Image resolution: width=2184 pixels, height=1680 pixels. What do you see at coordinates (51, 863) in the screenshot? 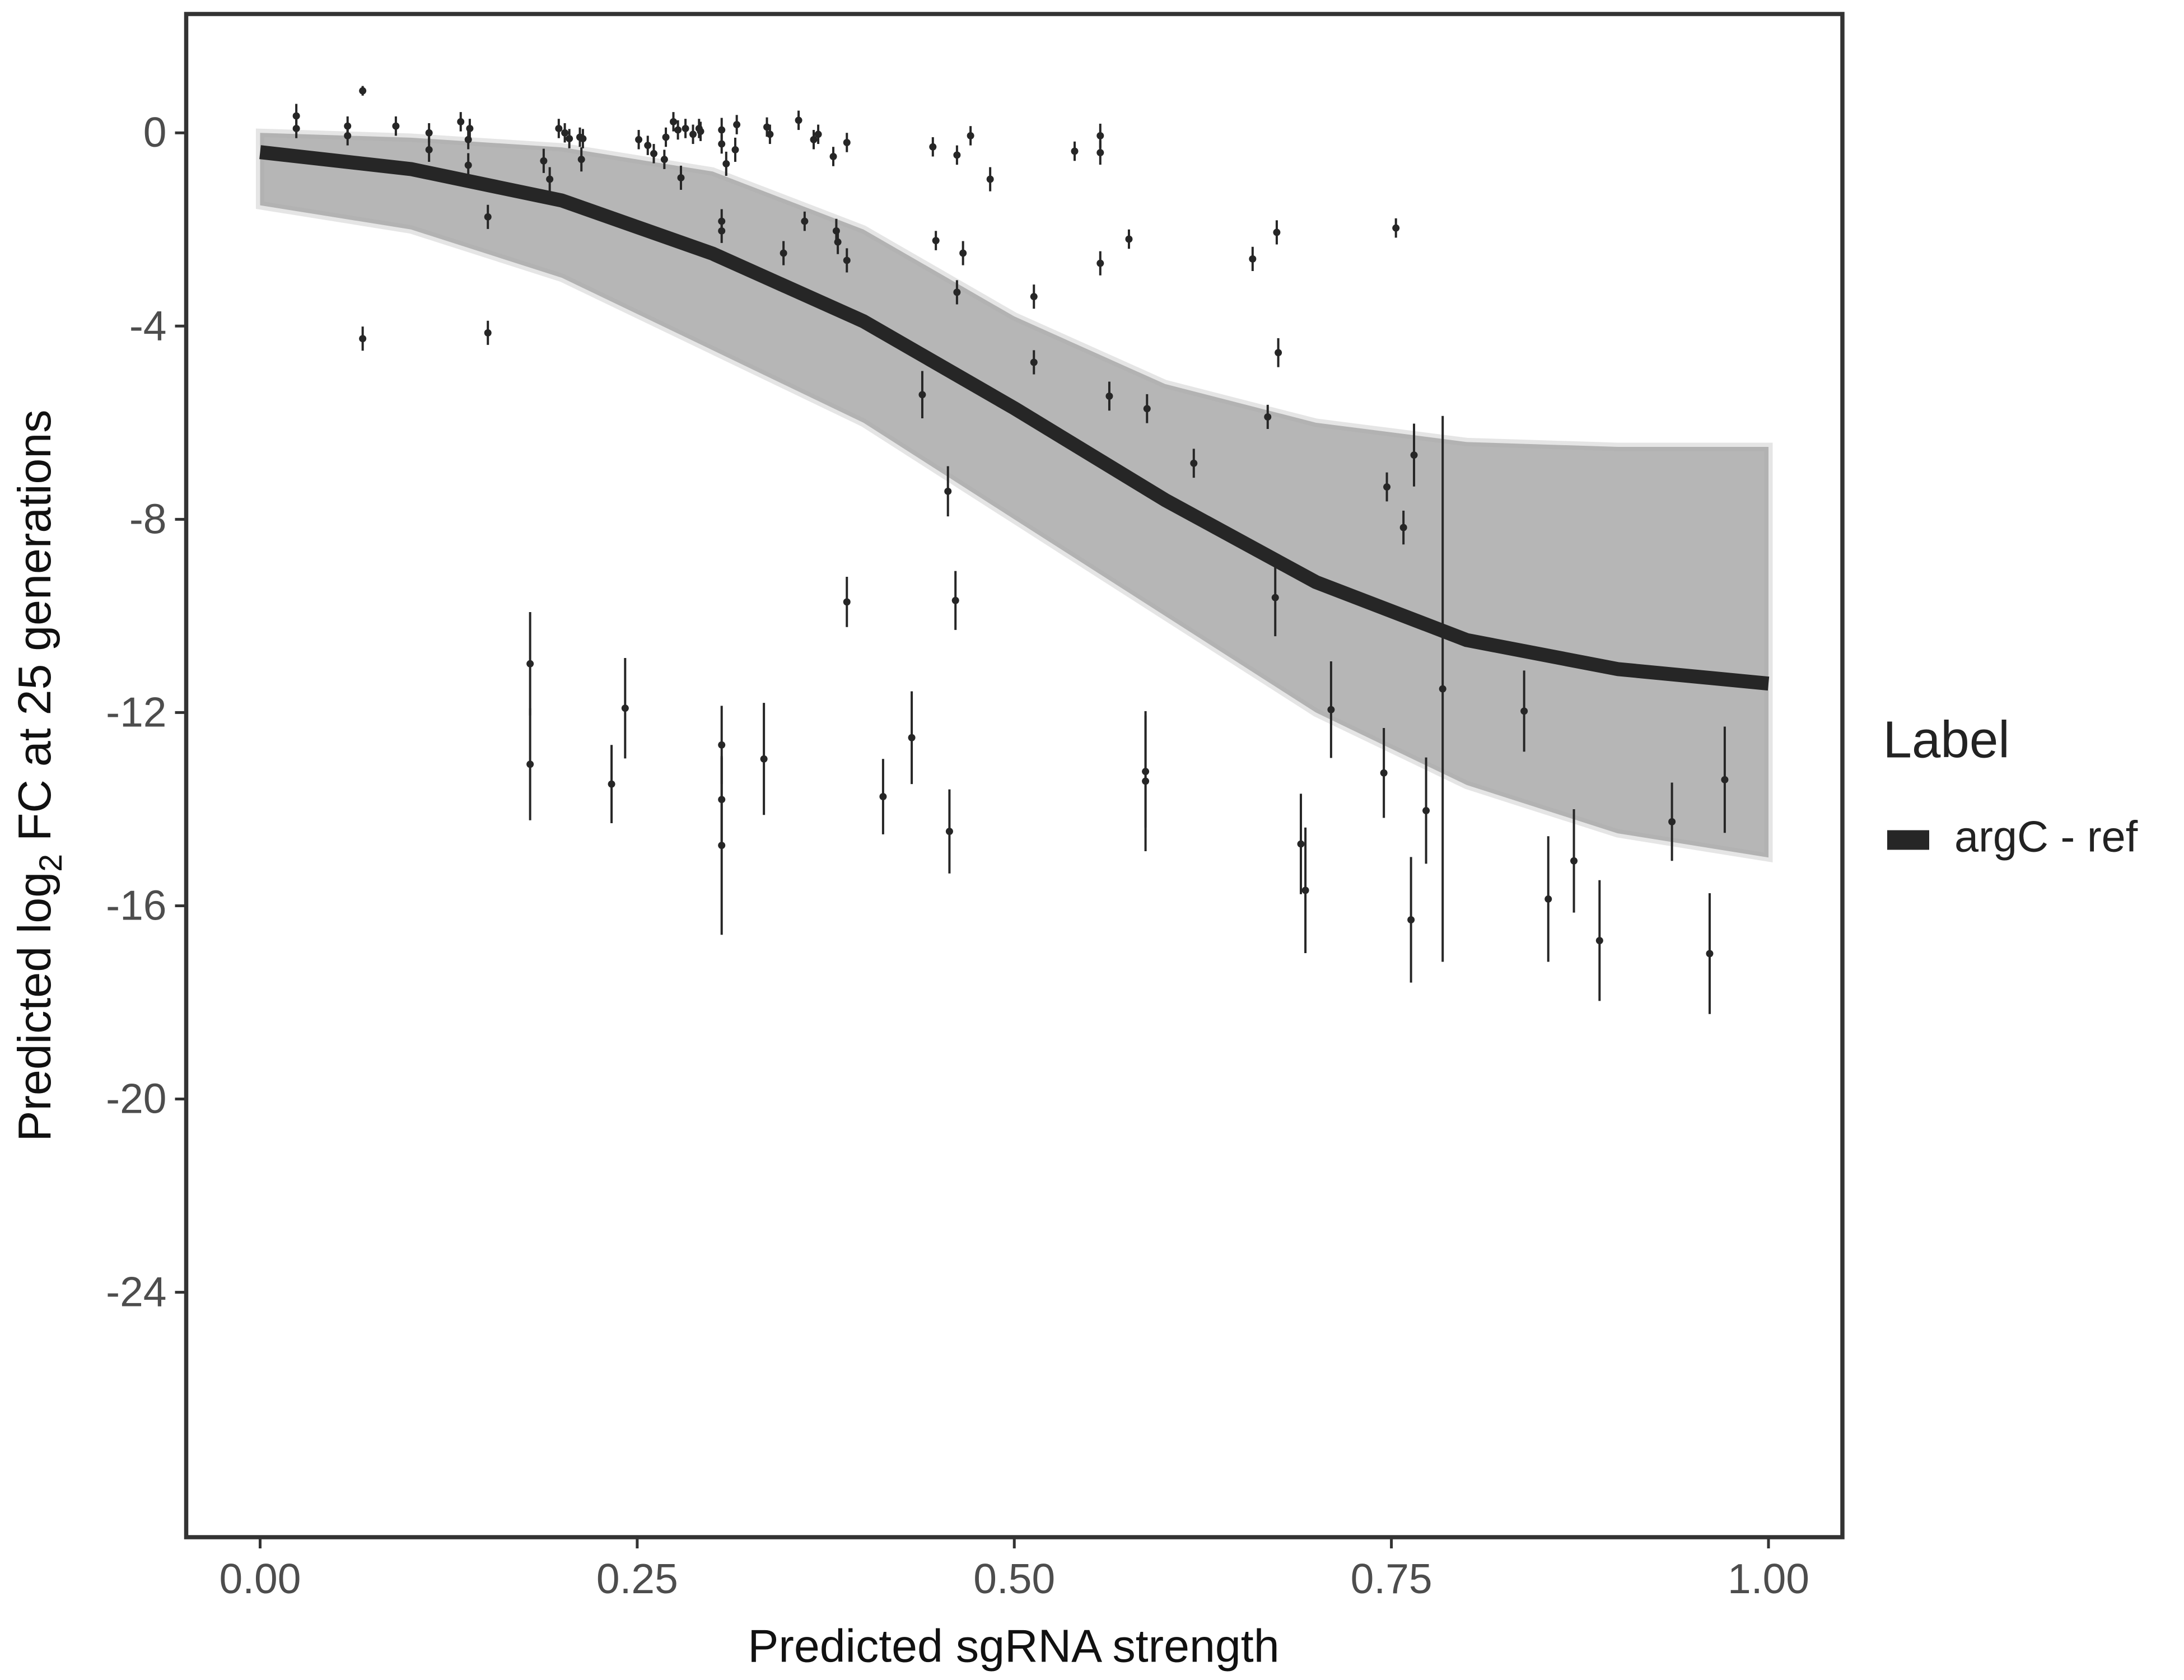
I see `y-axis-title-sub: 2` at bounding box center [51, 863].